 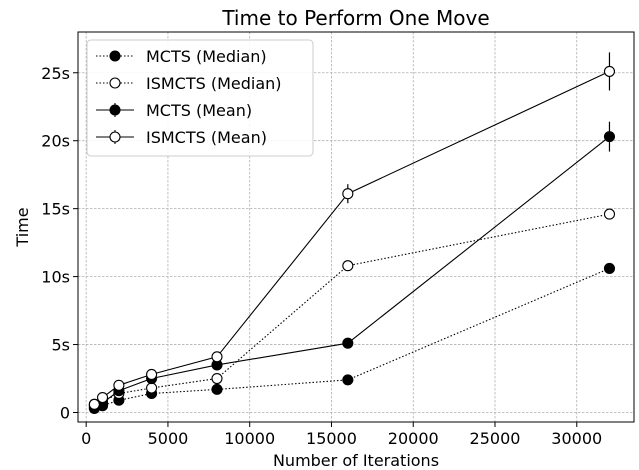 I want to click on legend-box, so click(x=200, y=98).